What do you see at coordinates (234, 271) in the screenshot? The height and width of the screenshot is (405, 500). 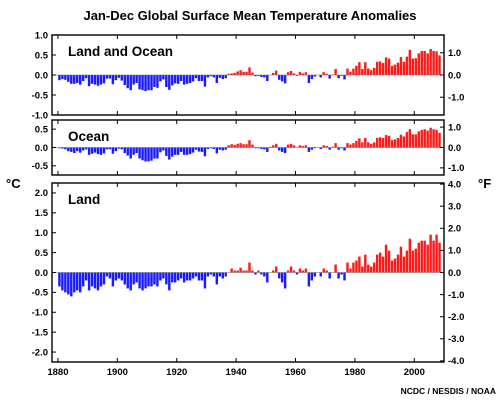 I see `bar-land-1939` at bounding box center [234, 271].